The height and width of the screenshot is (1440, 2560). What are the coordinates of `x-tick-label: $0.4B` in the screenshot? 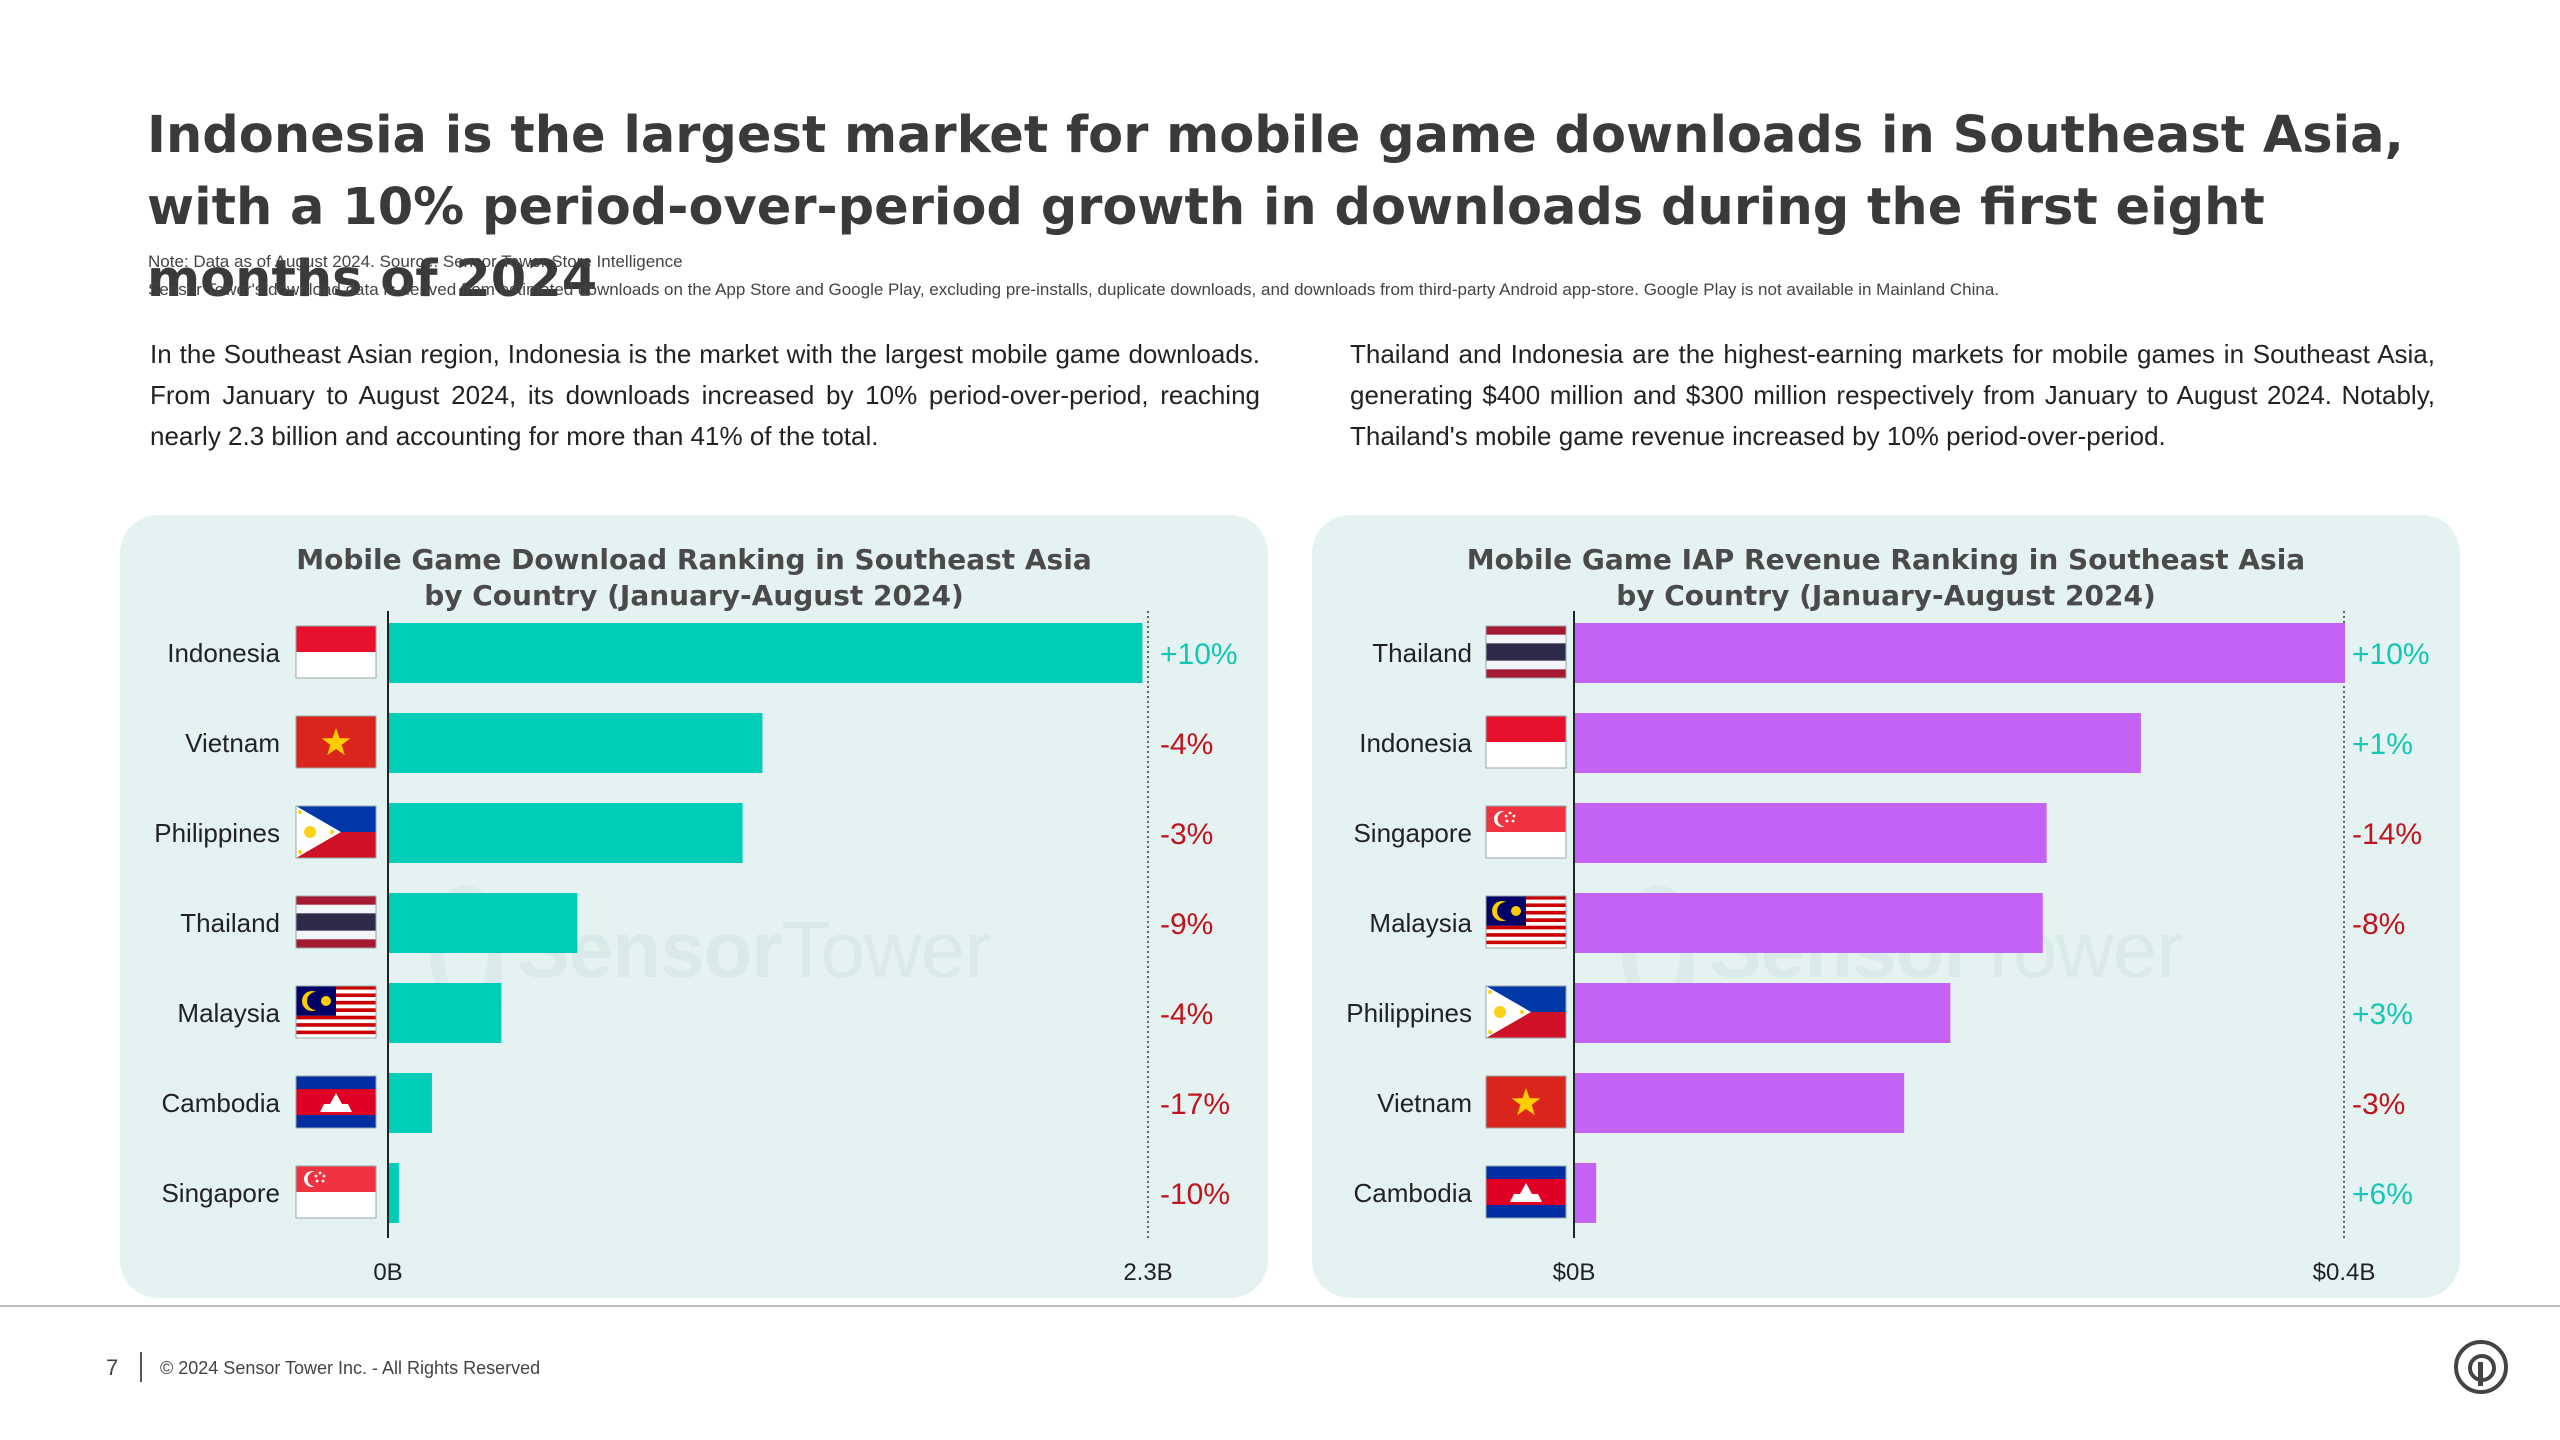 It's located at (2344, 1272).